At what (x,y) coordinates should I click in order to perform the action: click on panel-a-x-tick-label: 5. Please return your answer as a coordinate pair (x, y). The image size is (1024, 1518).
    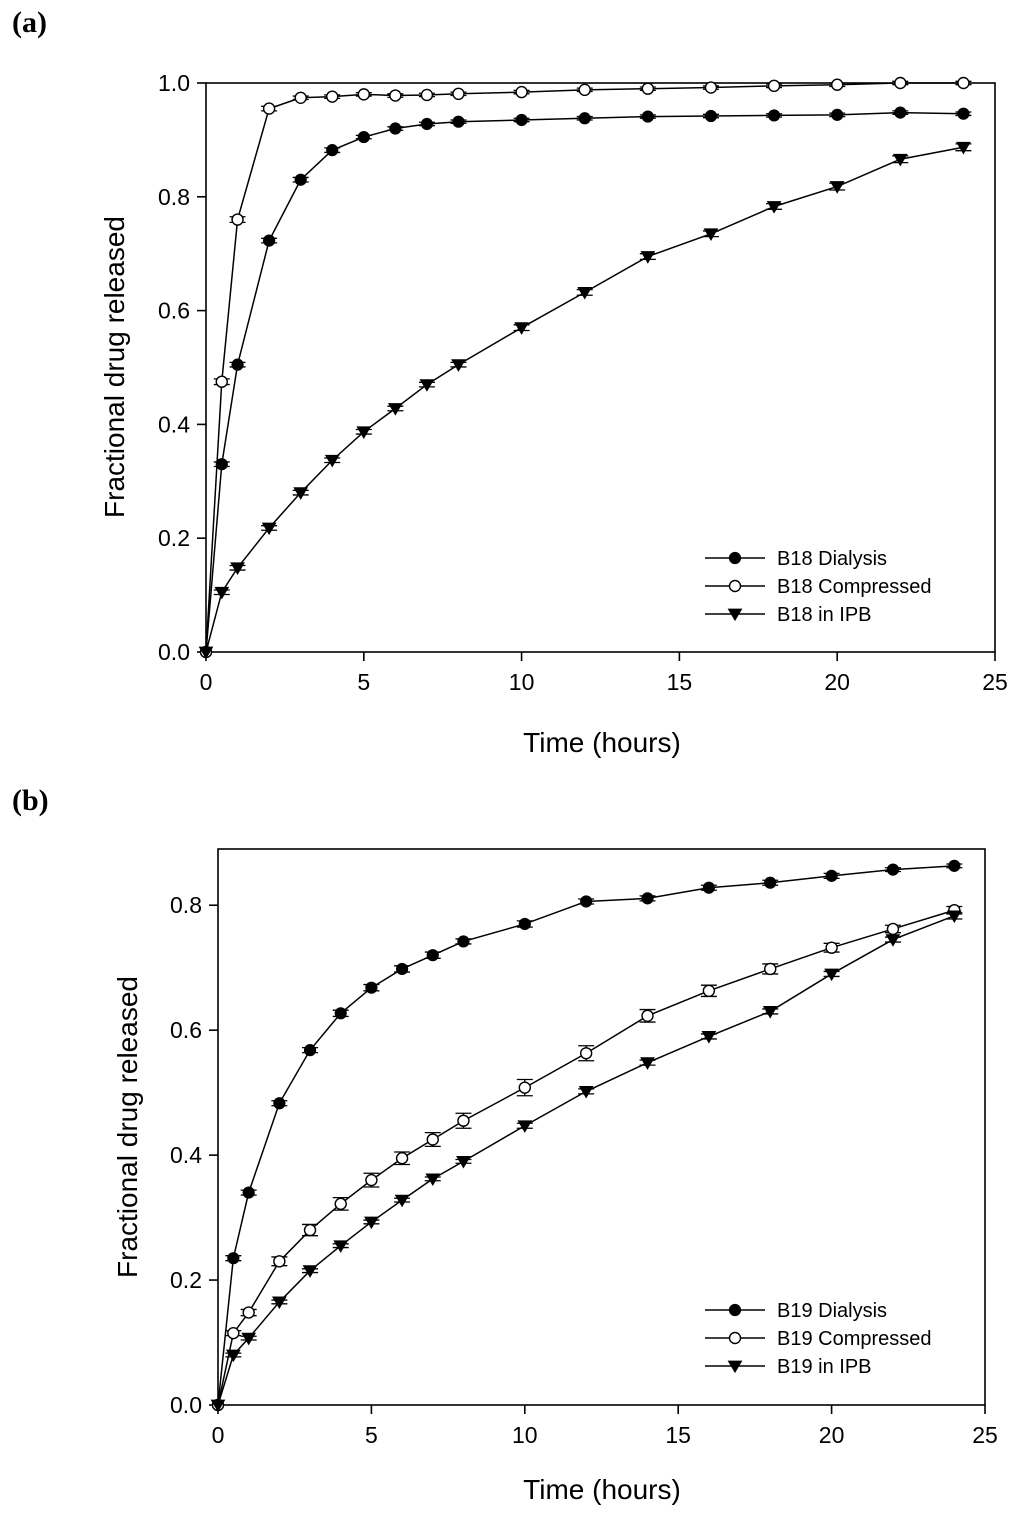
    Looking at the image, I should click on (363, 682).